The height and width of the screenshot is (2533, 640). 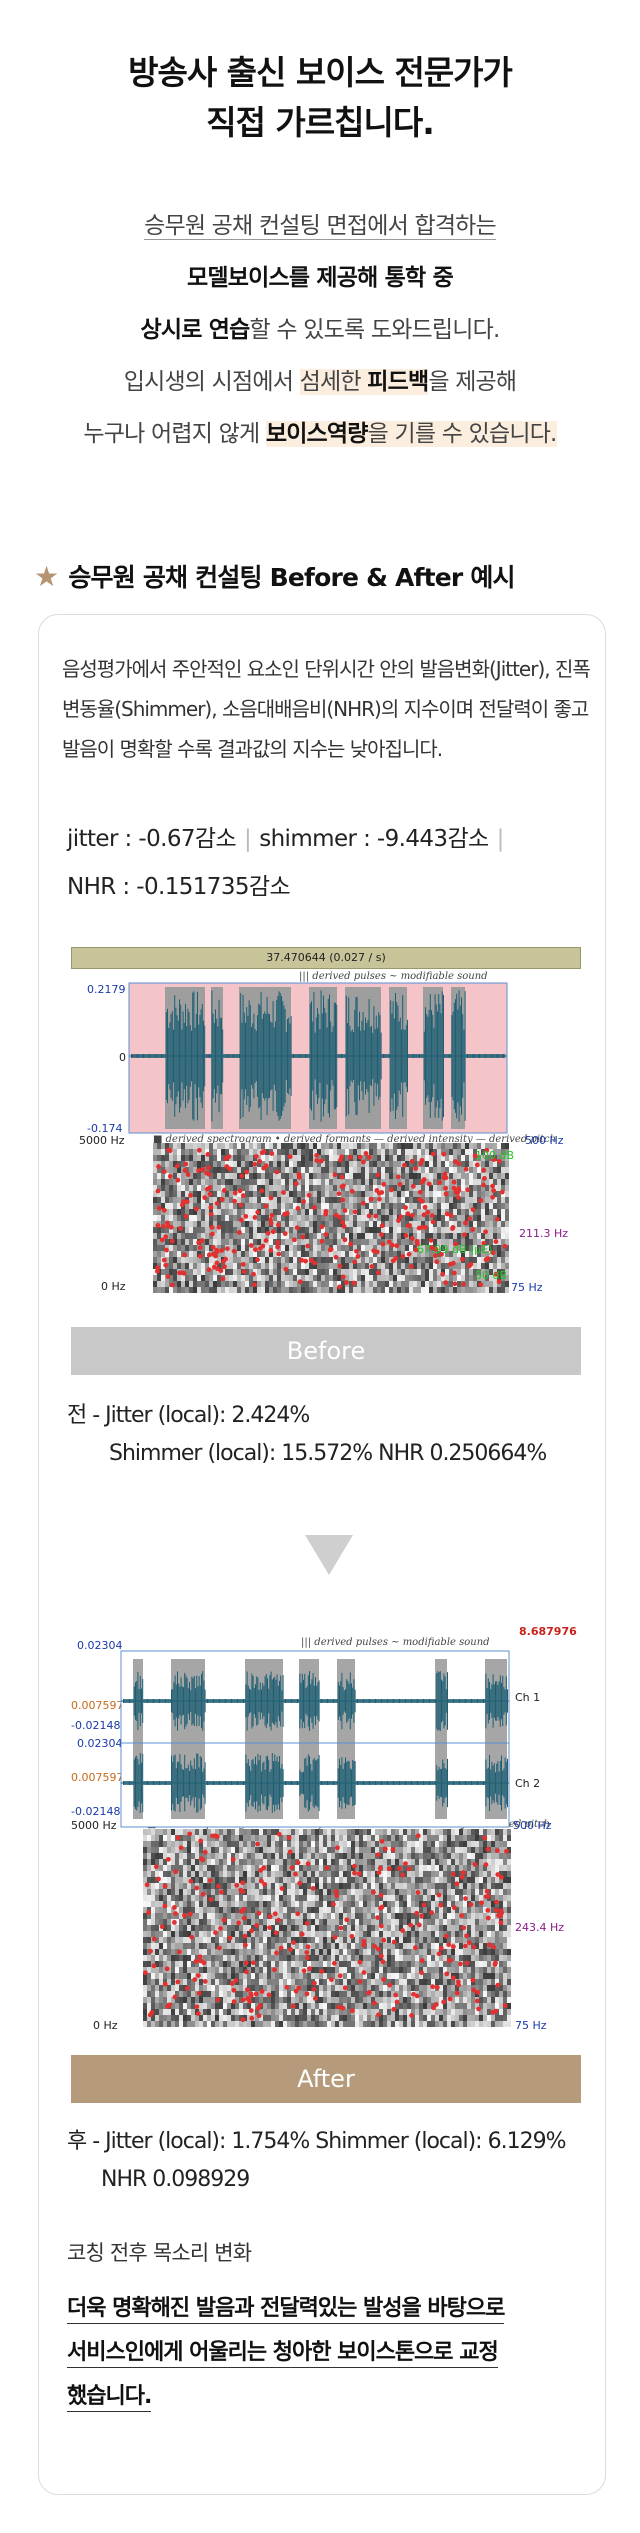 I want to click on headline: 방송사 출신 보이스 전문가가 직접 가르칩니다., so click(x=320, y=98).